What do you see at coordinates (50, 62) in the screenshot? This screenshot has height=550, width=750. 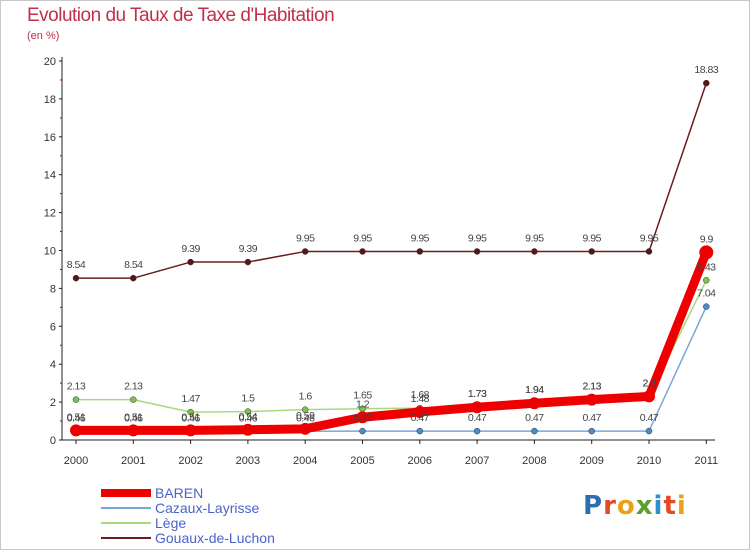 I see `y-tick-label: 20` at bounding box center [50, 62].